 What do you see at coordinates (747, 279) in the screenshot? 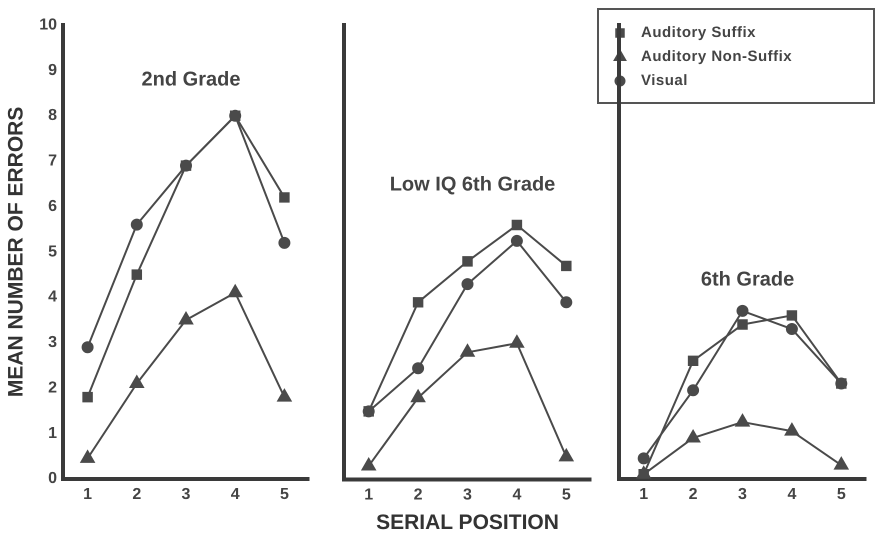
I see `text: 6th Grade` at bounding box center [747, 279].